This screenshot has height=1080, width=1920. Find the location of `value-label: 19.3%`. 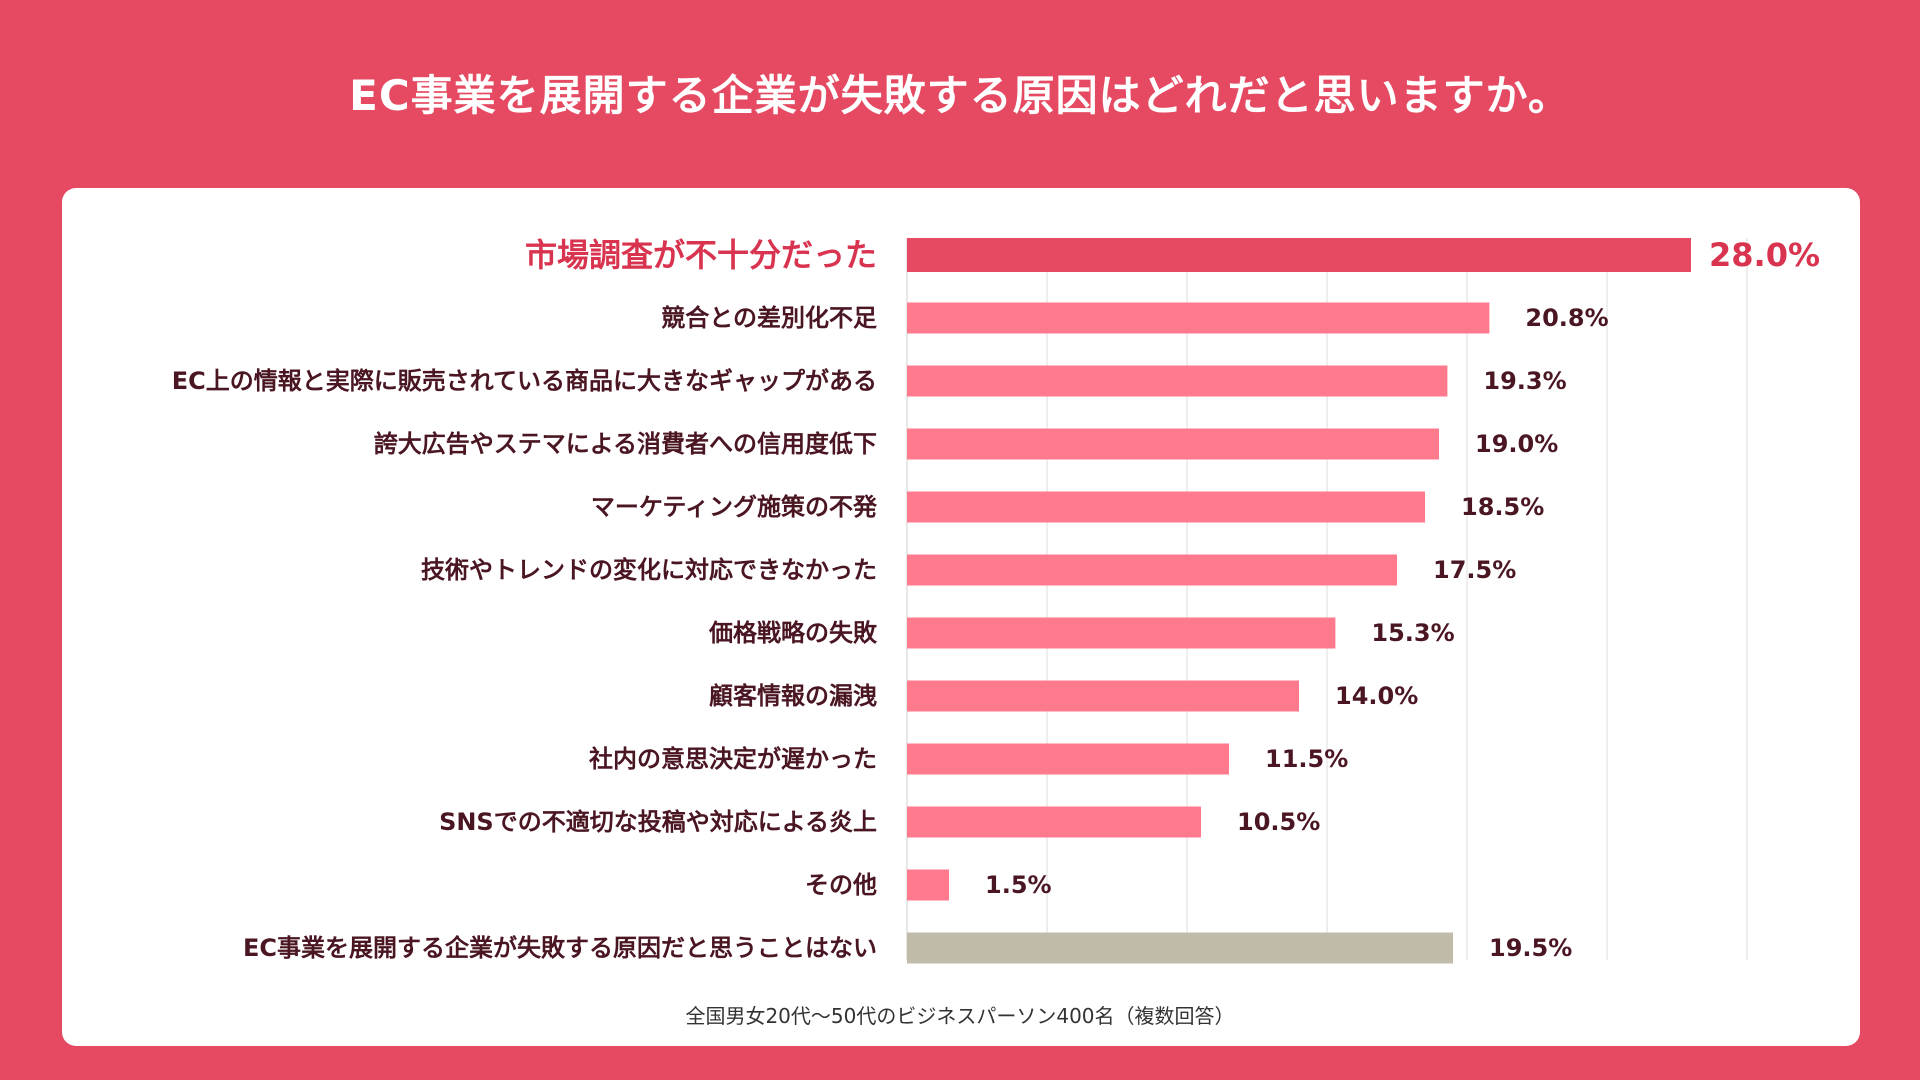

value-label: 19.3% is located at coordinates (1524, 381).